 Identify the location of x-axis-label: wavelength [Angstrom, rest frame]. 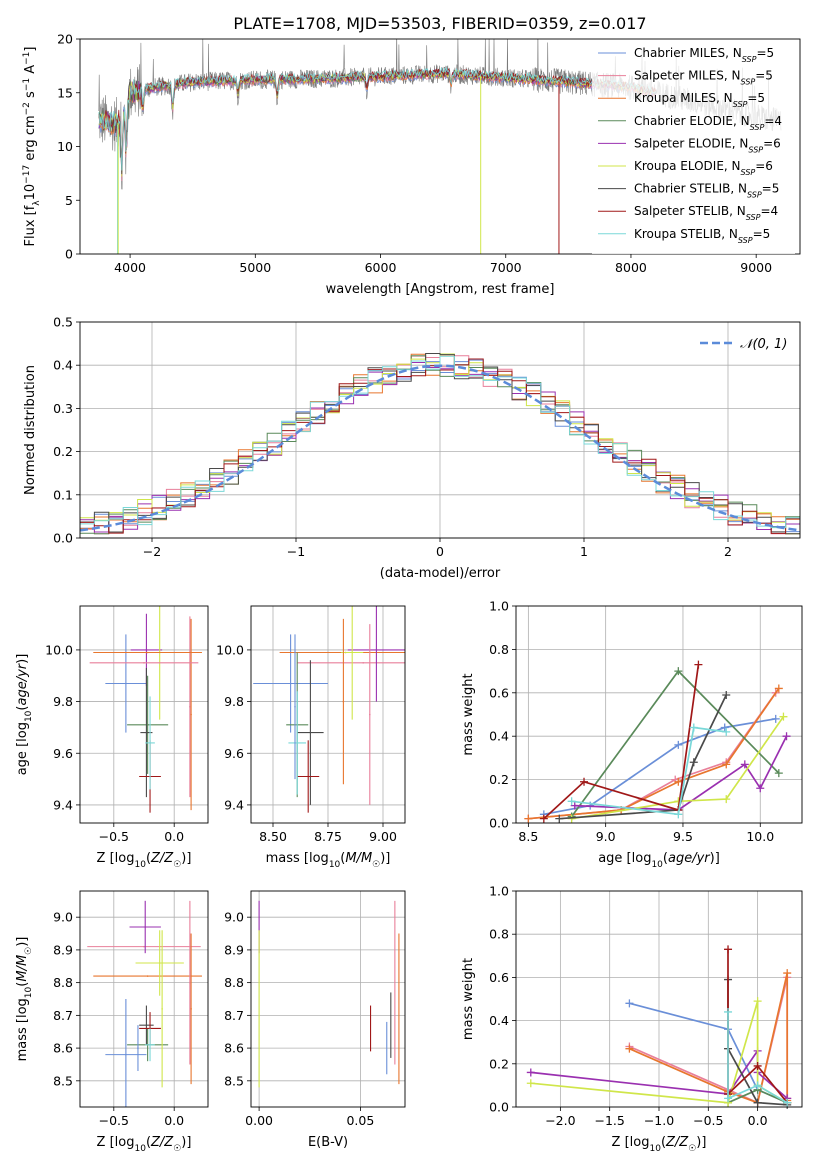
(440, 289).